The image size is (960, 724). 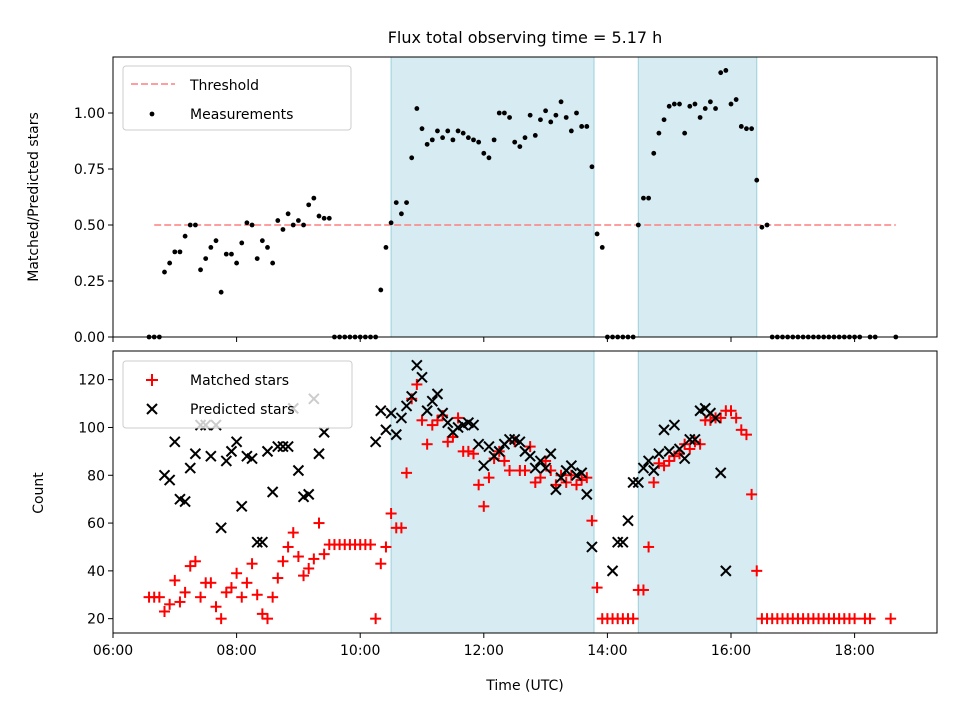 I want to click on chart-title: Flux total observing time = 5.17 h, so click(x=525, y=37).